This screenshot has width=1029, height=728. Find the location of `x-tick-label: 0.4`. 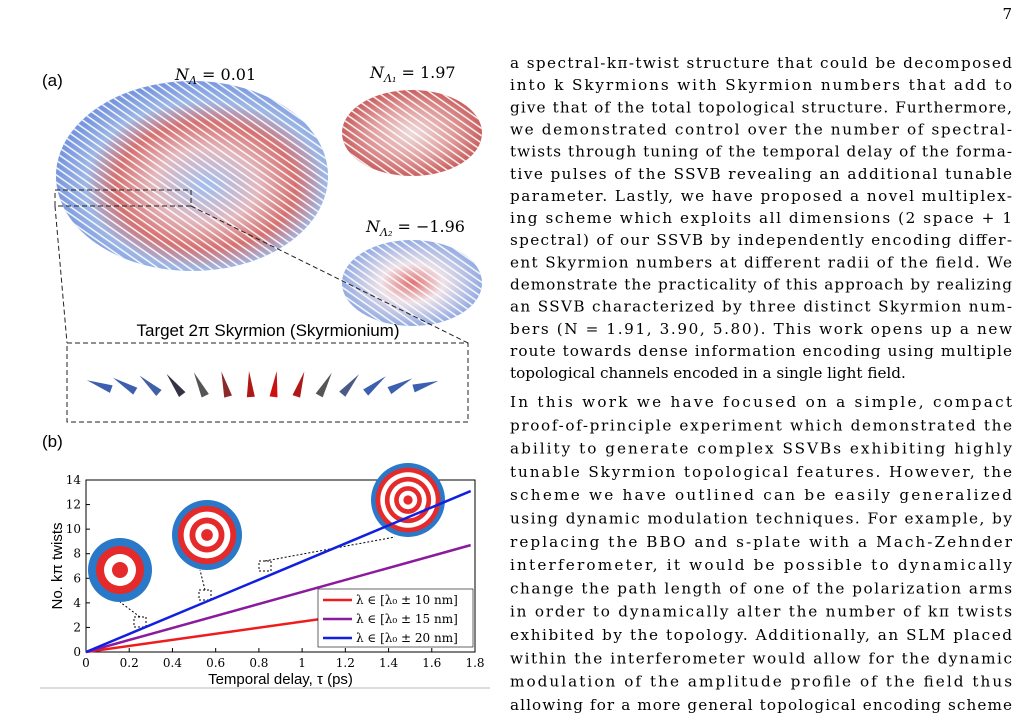

x-tick-label: 0.4 is located at coordinates (172, 663).